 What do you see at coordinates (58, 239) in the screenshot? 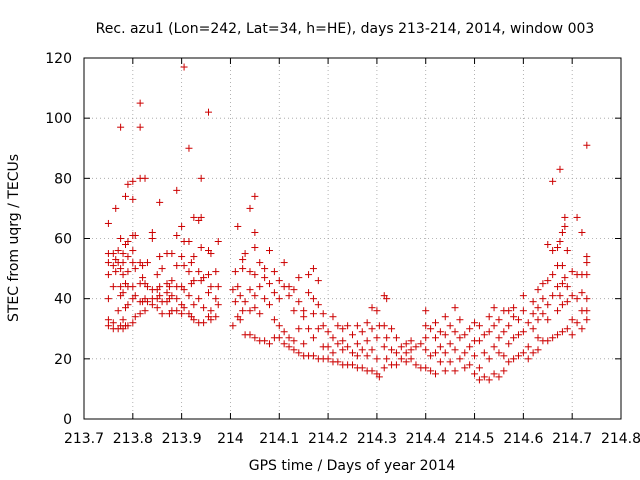
I see `y-tick-labels: 0 20 40 60 80 100 120` at bounding box center [58, 239].